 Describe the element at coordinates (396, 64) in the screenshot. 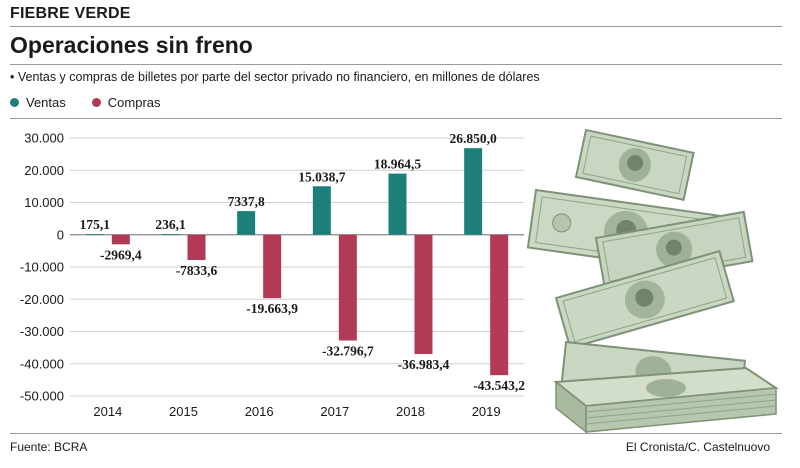

I see `divider-mid` at that location.